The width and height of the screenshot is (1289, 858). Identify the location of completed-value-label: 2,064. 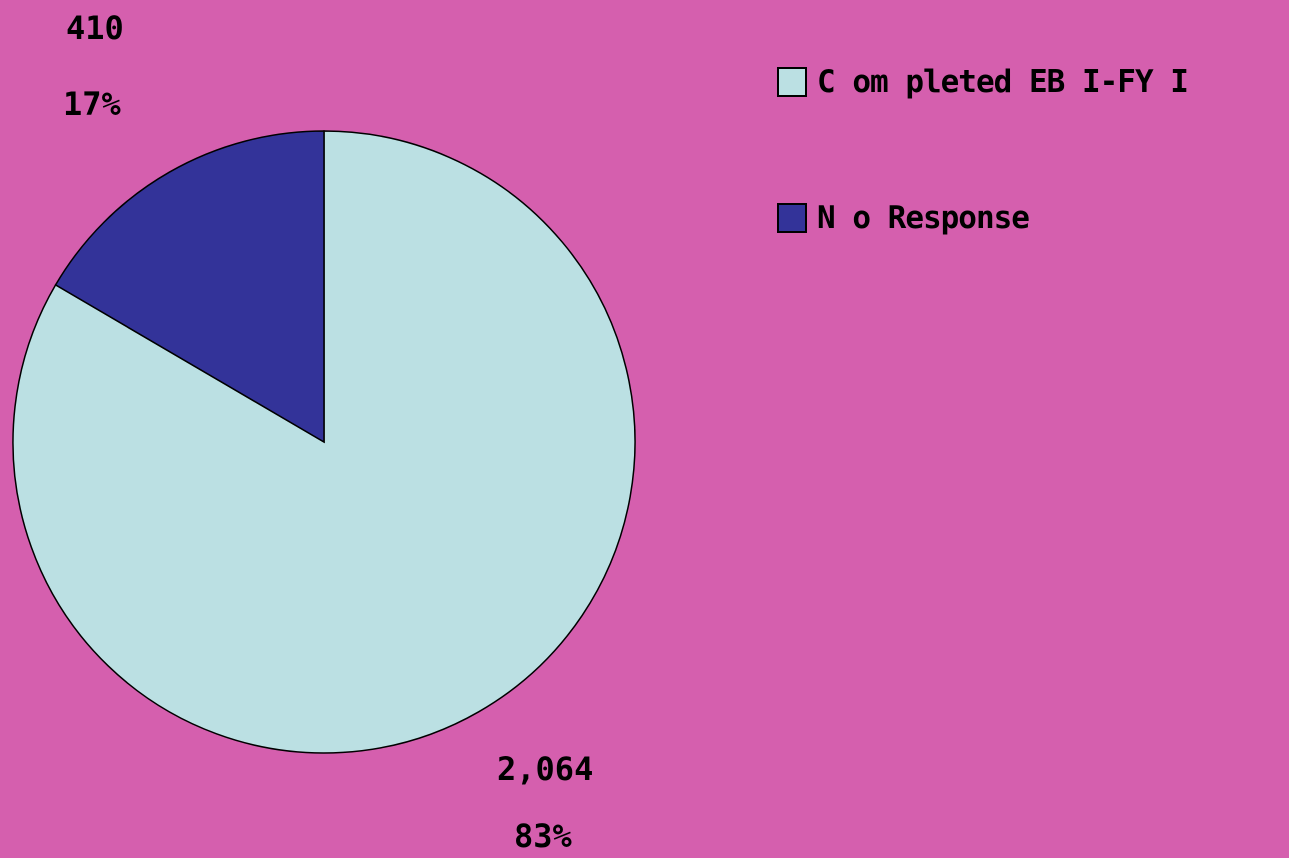
(545, 769).